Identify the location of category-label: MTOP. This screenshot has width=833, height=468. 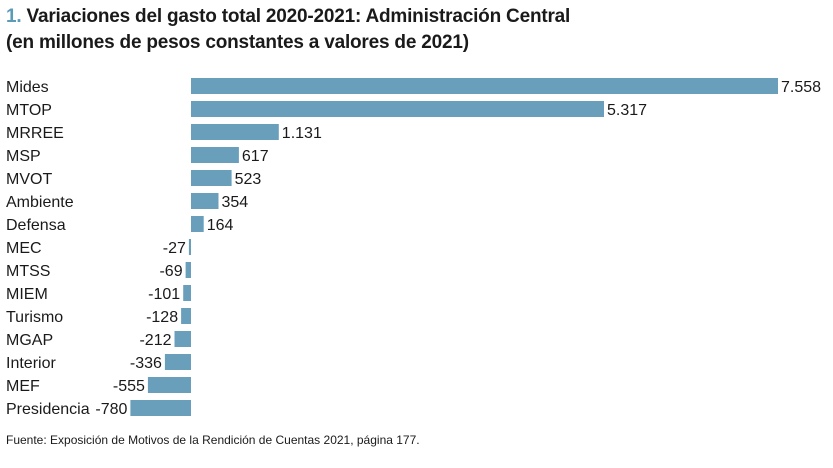
(29, 110).